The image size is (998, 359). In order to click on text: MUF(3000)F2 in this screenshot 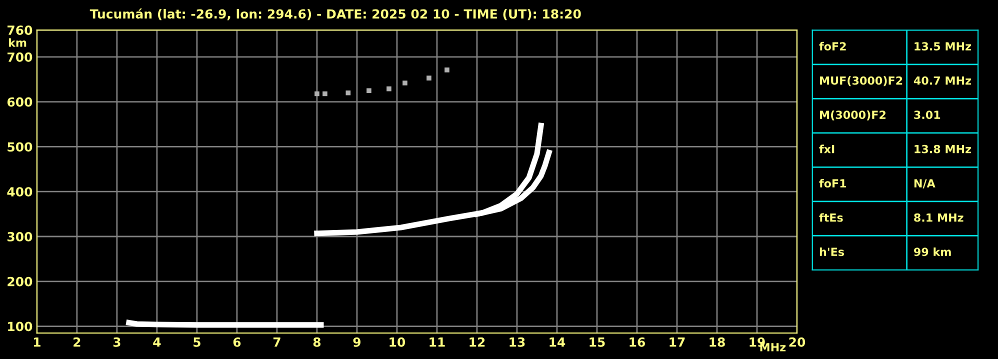, I will do `click(861, 81)`.